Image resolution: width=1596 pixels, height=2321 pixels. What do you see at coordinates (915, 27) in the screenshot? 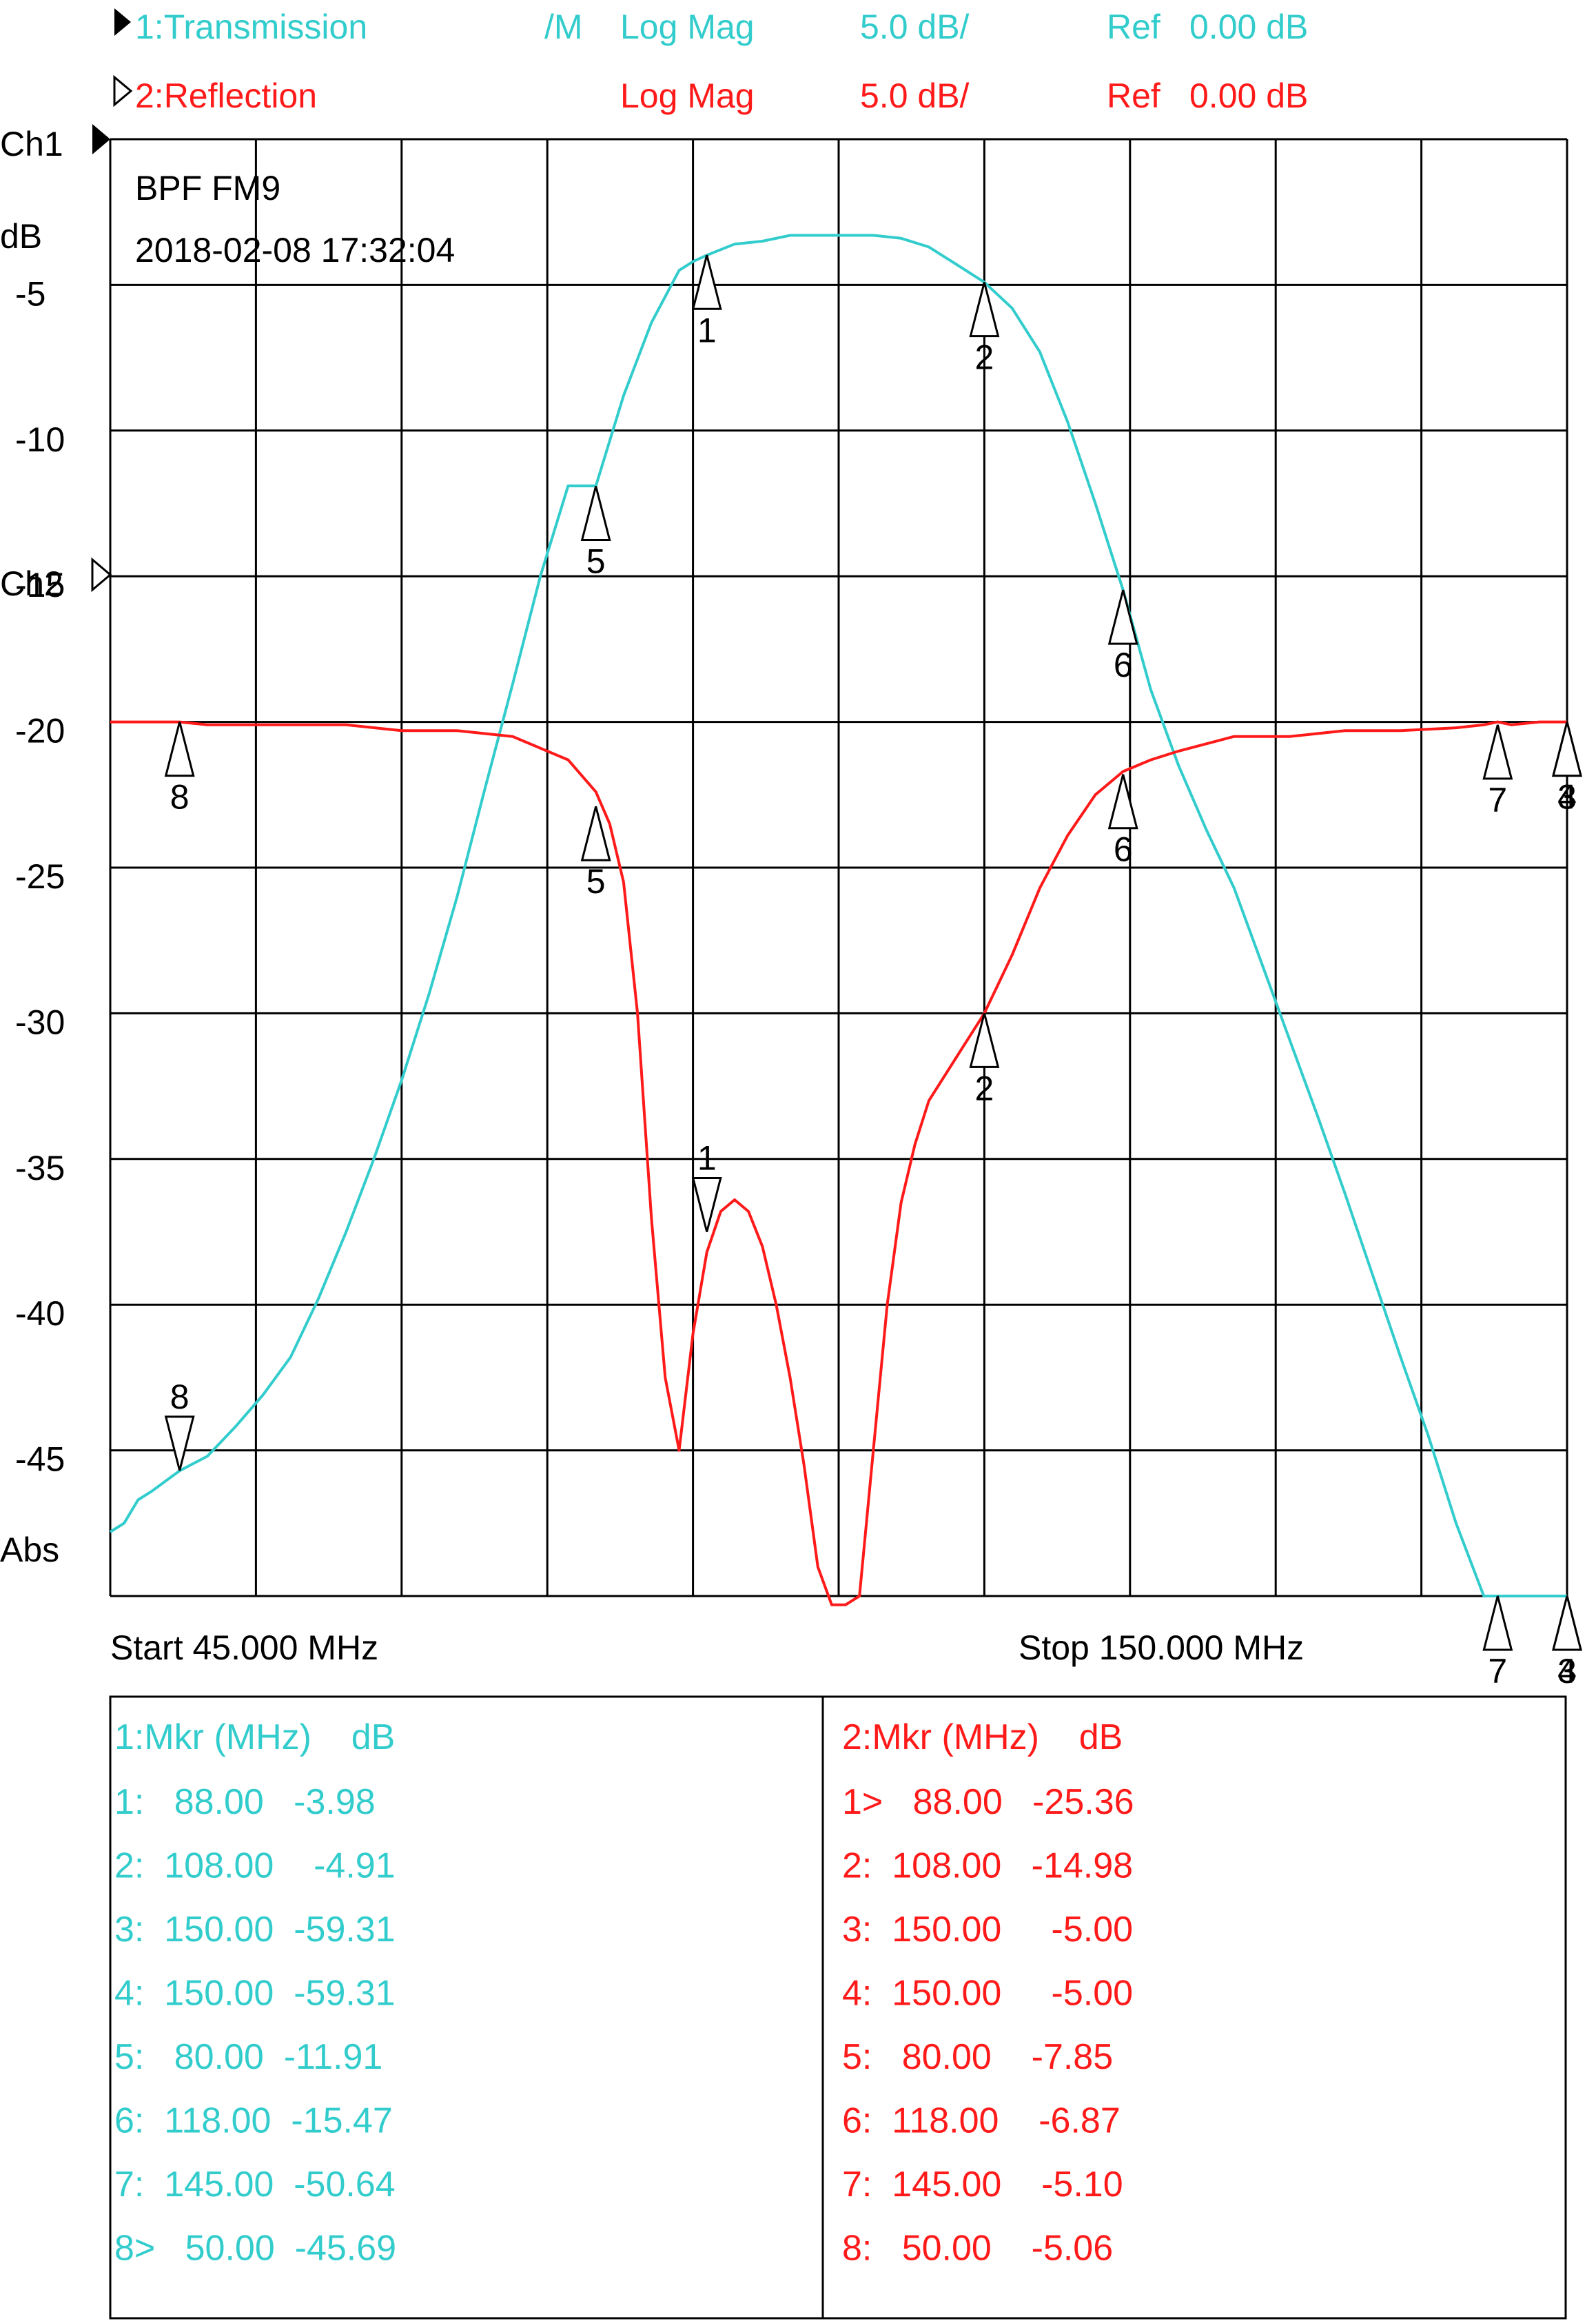
I see `ch1-scale: 5.0 dB/` at bounding box center [915, 27].